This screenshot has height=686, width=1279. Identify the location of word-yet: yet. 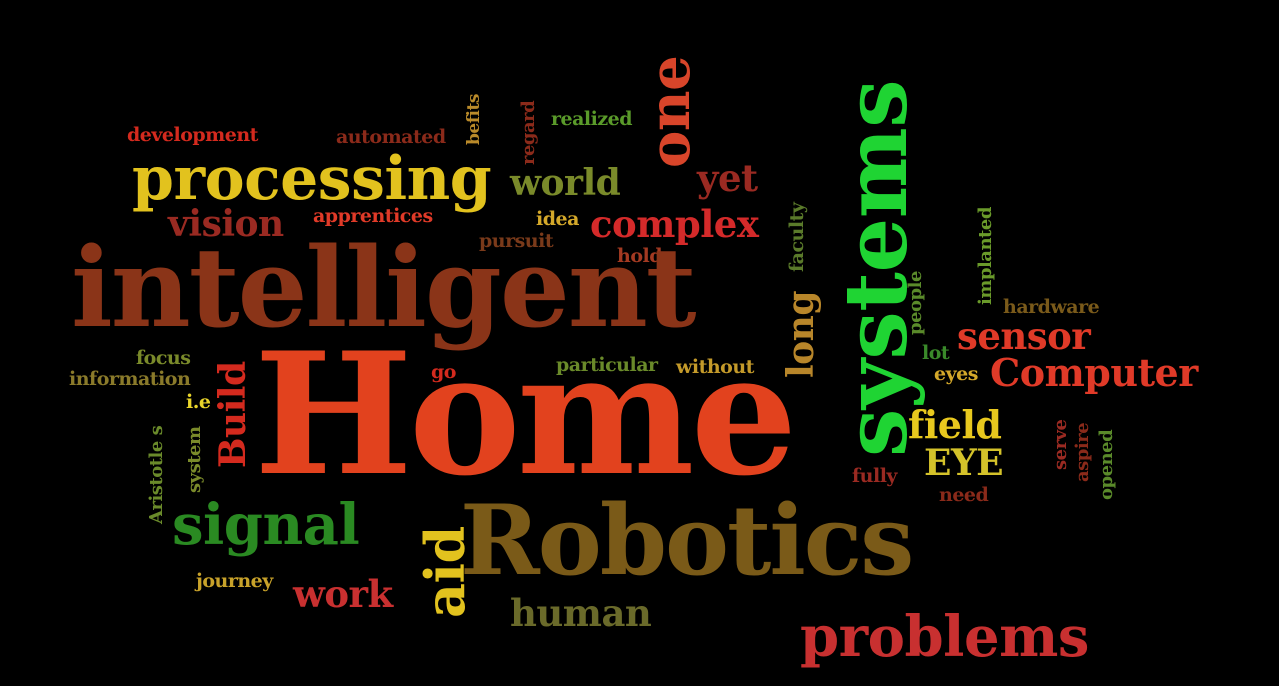
(727, 178).